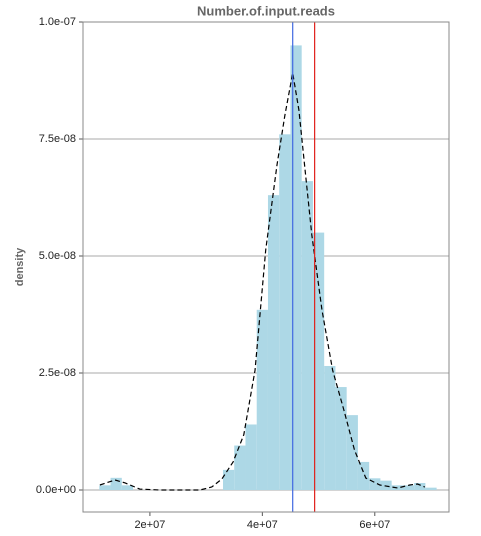 This screenshot has width=481, height=536. What do you see at coordinates (57, 373) in the screenshot?
I see `y-tick-label: 2.5e-08` at bounding box center [57, 373].